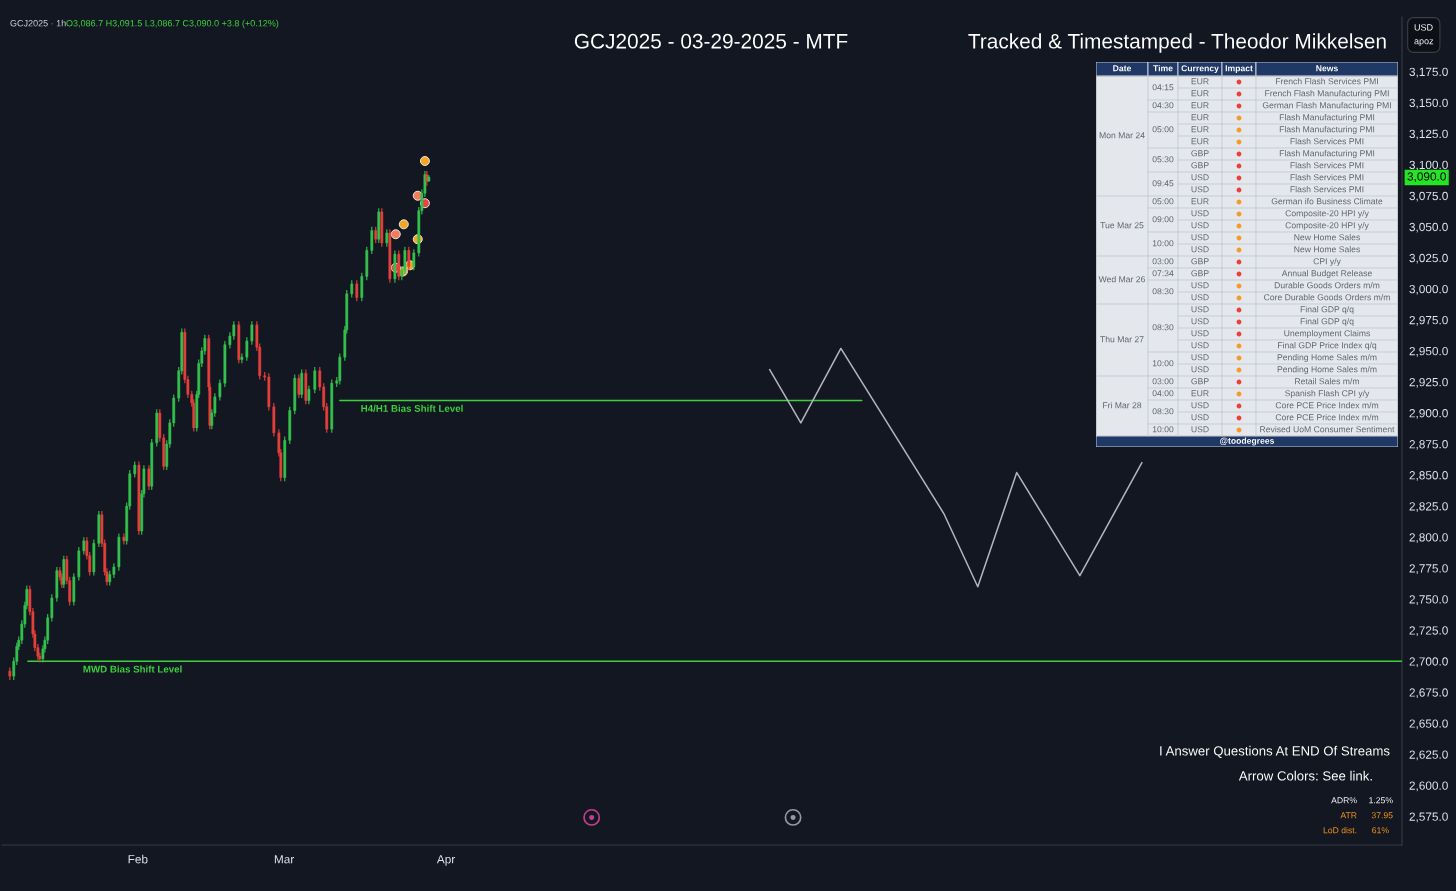 This screenshot has width=1456, height=891. Describe the element at coordinates (1428, 383) in the screenshot. I see `y-tick-label: 2,925.0` at that location.